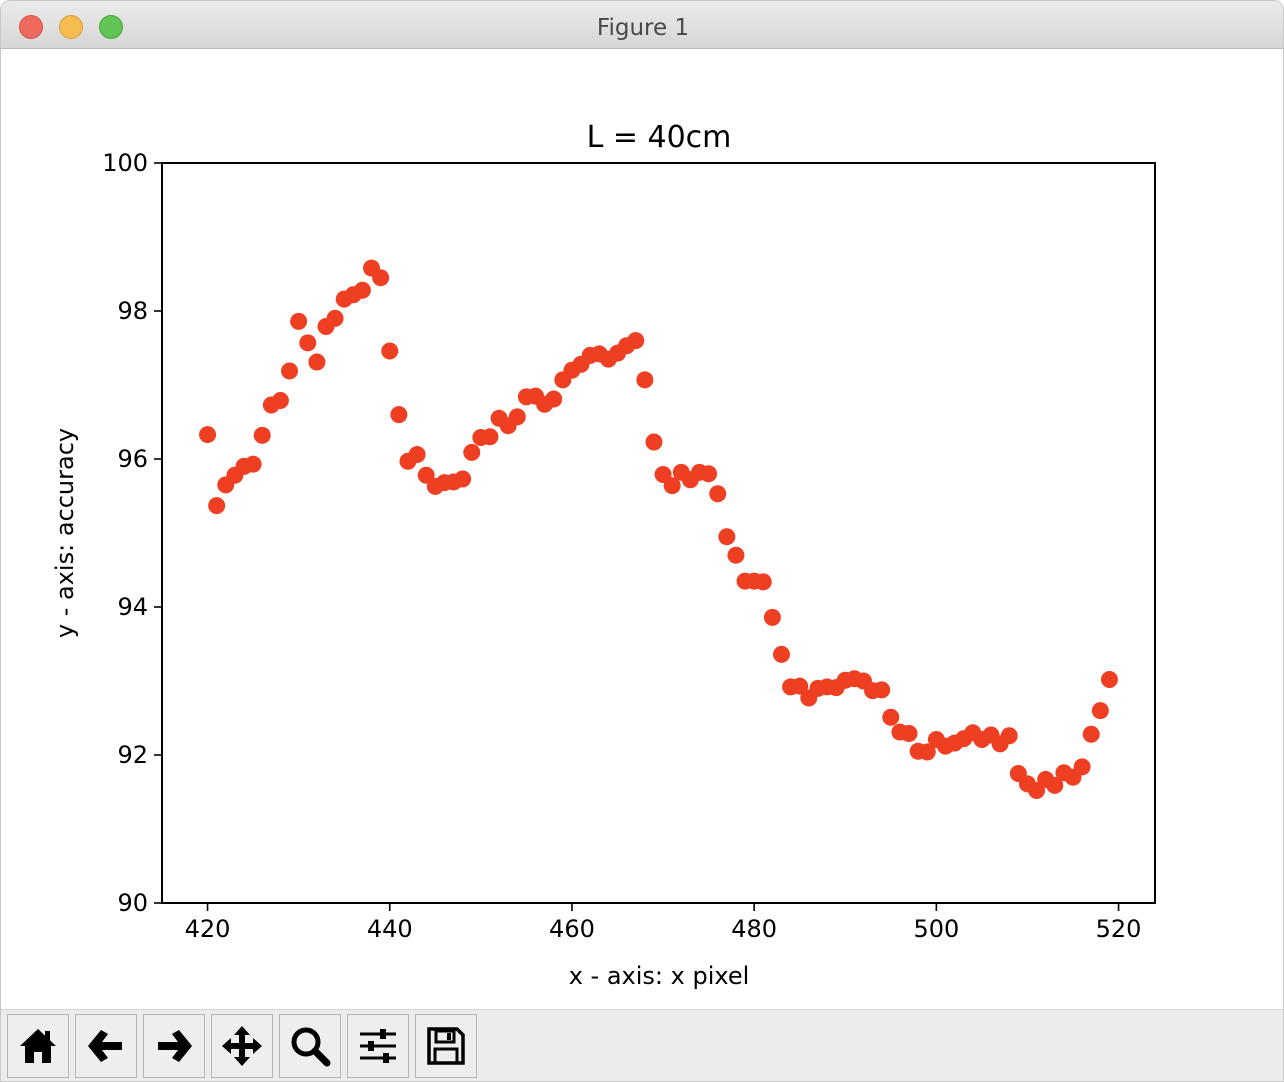 The height and width of the screenshot is (1082, 1284). What do you see at coordinates (936, 929) in the screenshot?
I see `x-tick-label: 500` at bounding box center [936, 929].